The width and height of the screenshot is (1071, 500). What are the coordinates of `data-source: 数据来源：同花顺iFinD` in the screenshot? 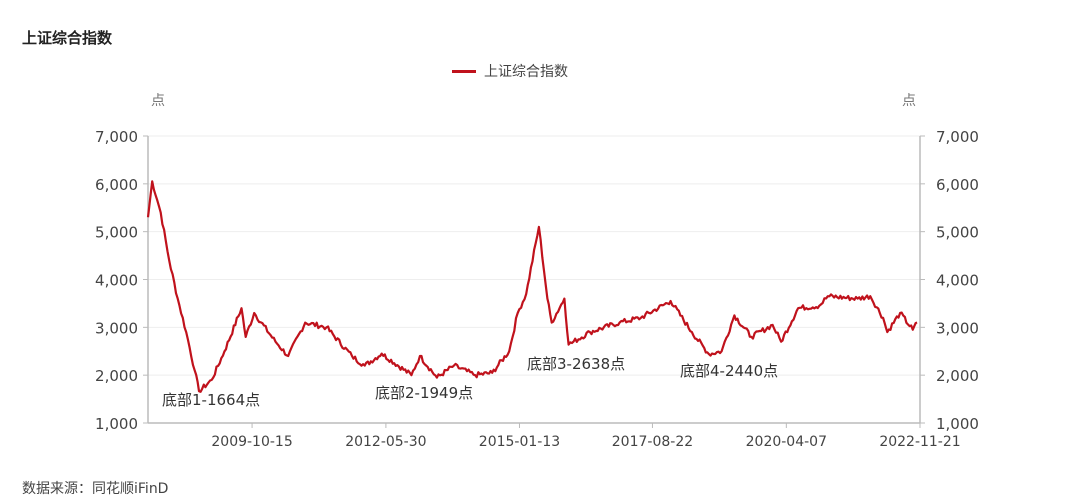 It's located at (95, 489).